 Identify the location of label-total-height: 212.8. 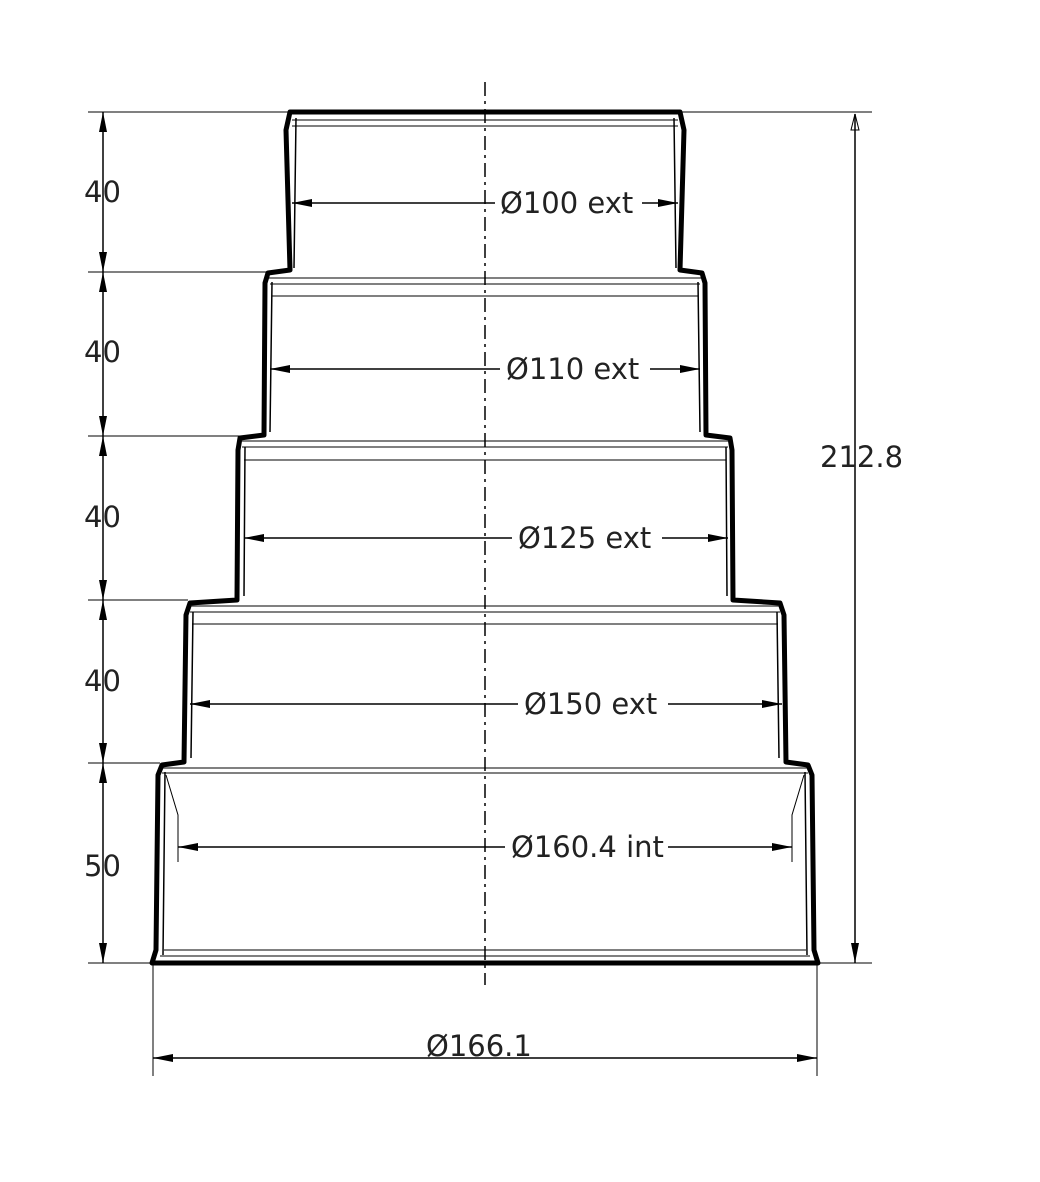
(861, 457).